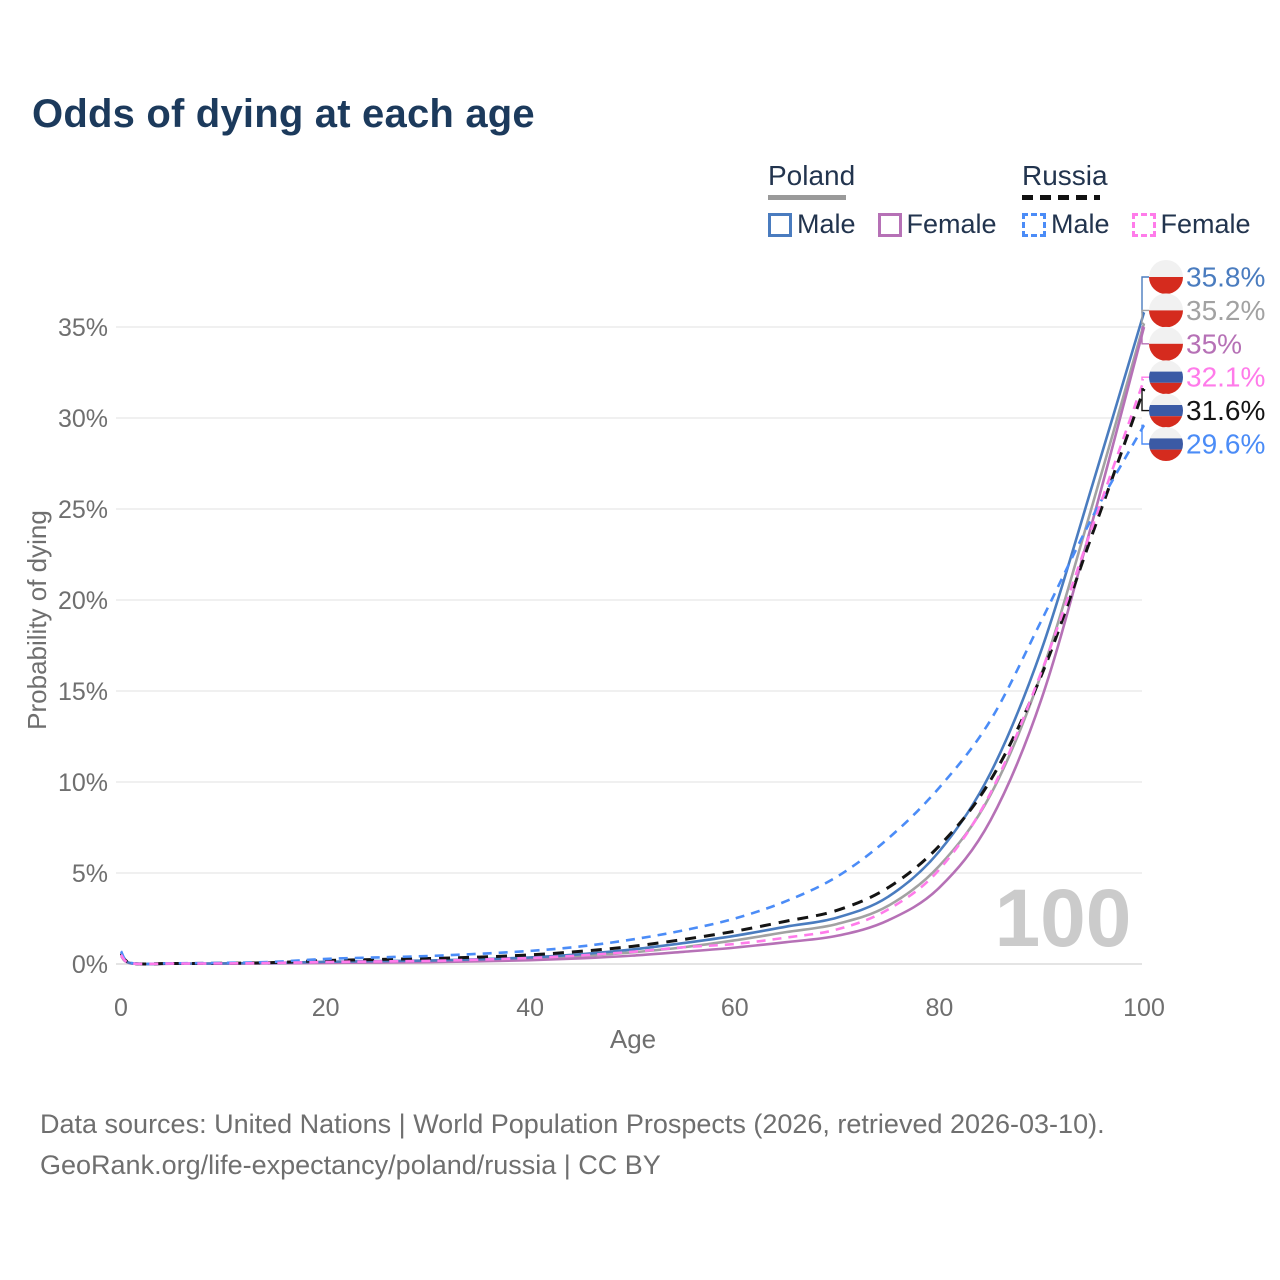 The image size is (1280, 1280). What do you see at coordinates (1214, 343) in the screenshot?
I see `end-value-label: 35%` at bounding box center [1214, 343].